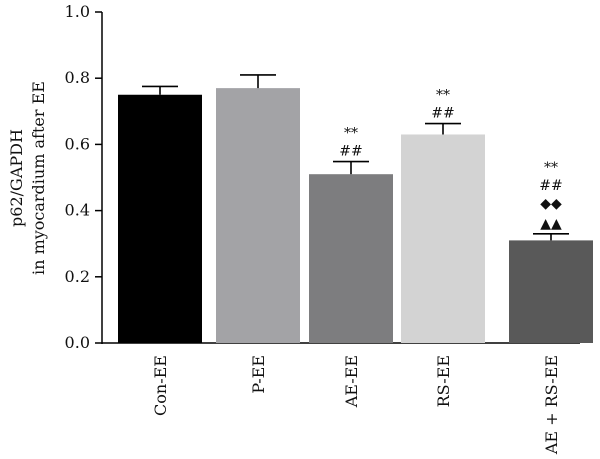  Describe the element at coordinates (551, 405) in the screenshot. I see `x-tick-label: AE + RS-EE` at that location.